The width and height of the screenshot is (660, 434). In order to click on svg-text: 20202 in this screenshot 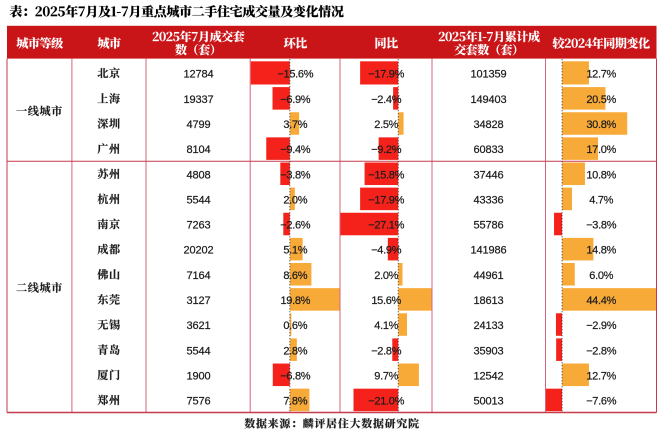, I will do `click(198, 251)`.